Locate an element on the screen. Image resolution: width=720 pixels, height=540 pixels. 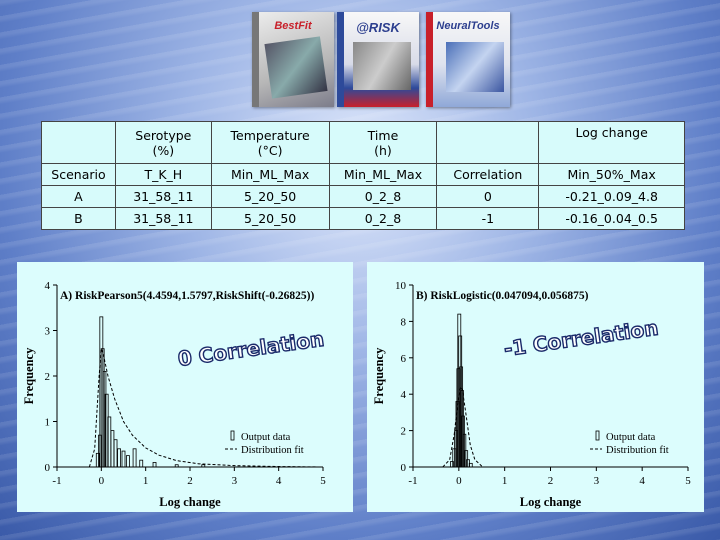
header-serotype: Serotype (%) is located at coordinates (163, 142).